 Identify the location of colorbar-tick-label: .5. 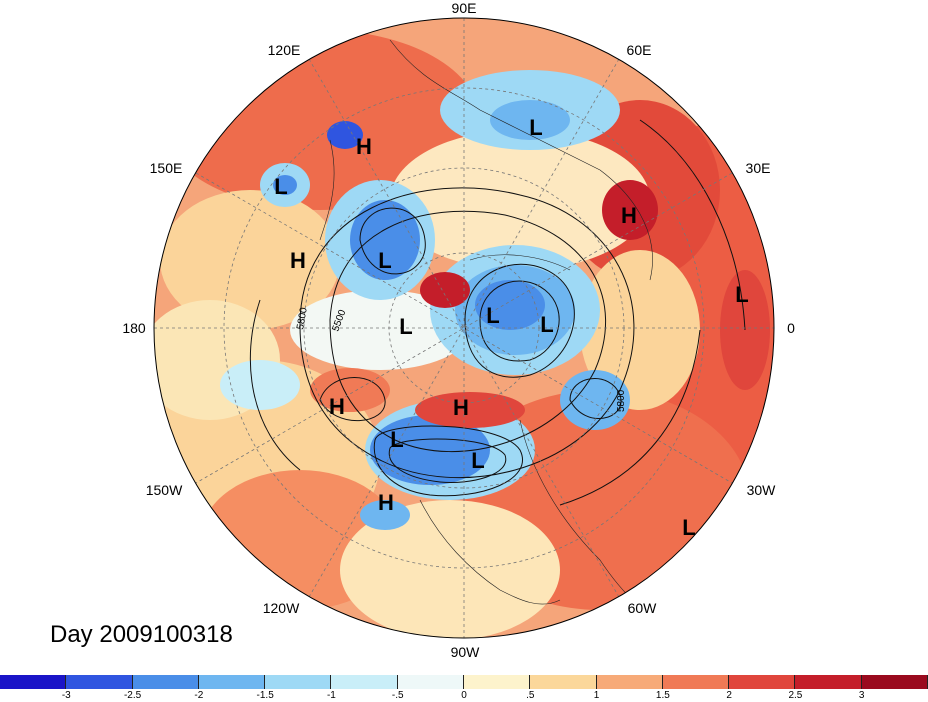
(530, 695).